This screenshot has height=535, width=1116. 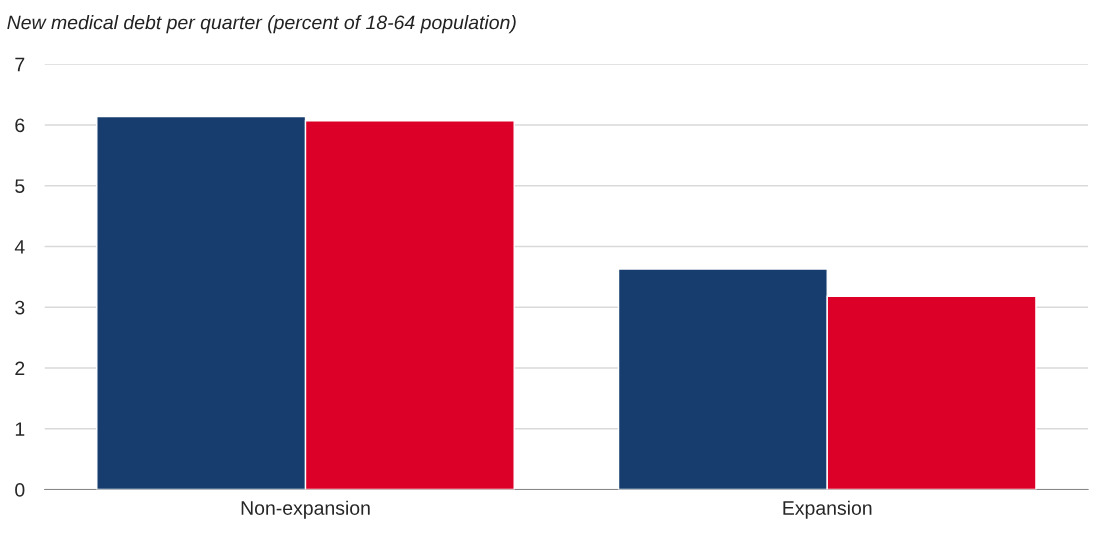 I want to click on y-tick-label: 2, so click(x=20, y=368).